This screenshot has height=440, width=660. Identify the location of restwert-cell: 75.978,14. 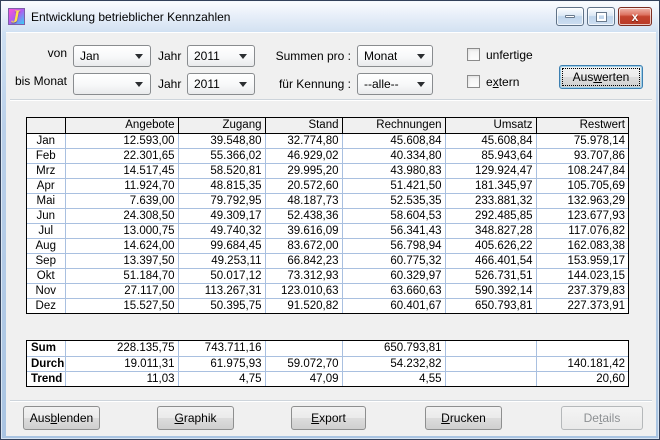
(582, 141).